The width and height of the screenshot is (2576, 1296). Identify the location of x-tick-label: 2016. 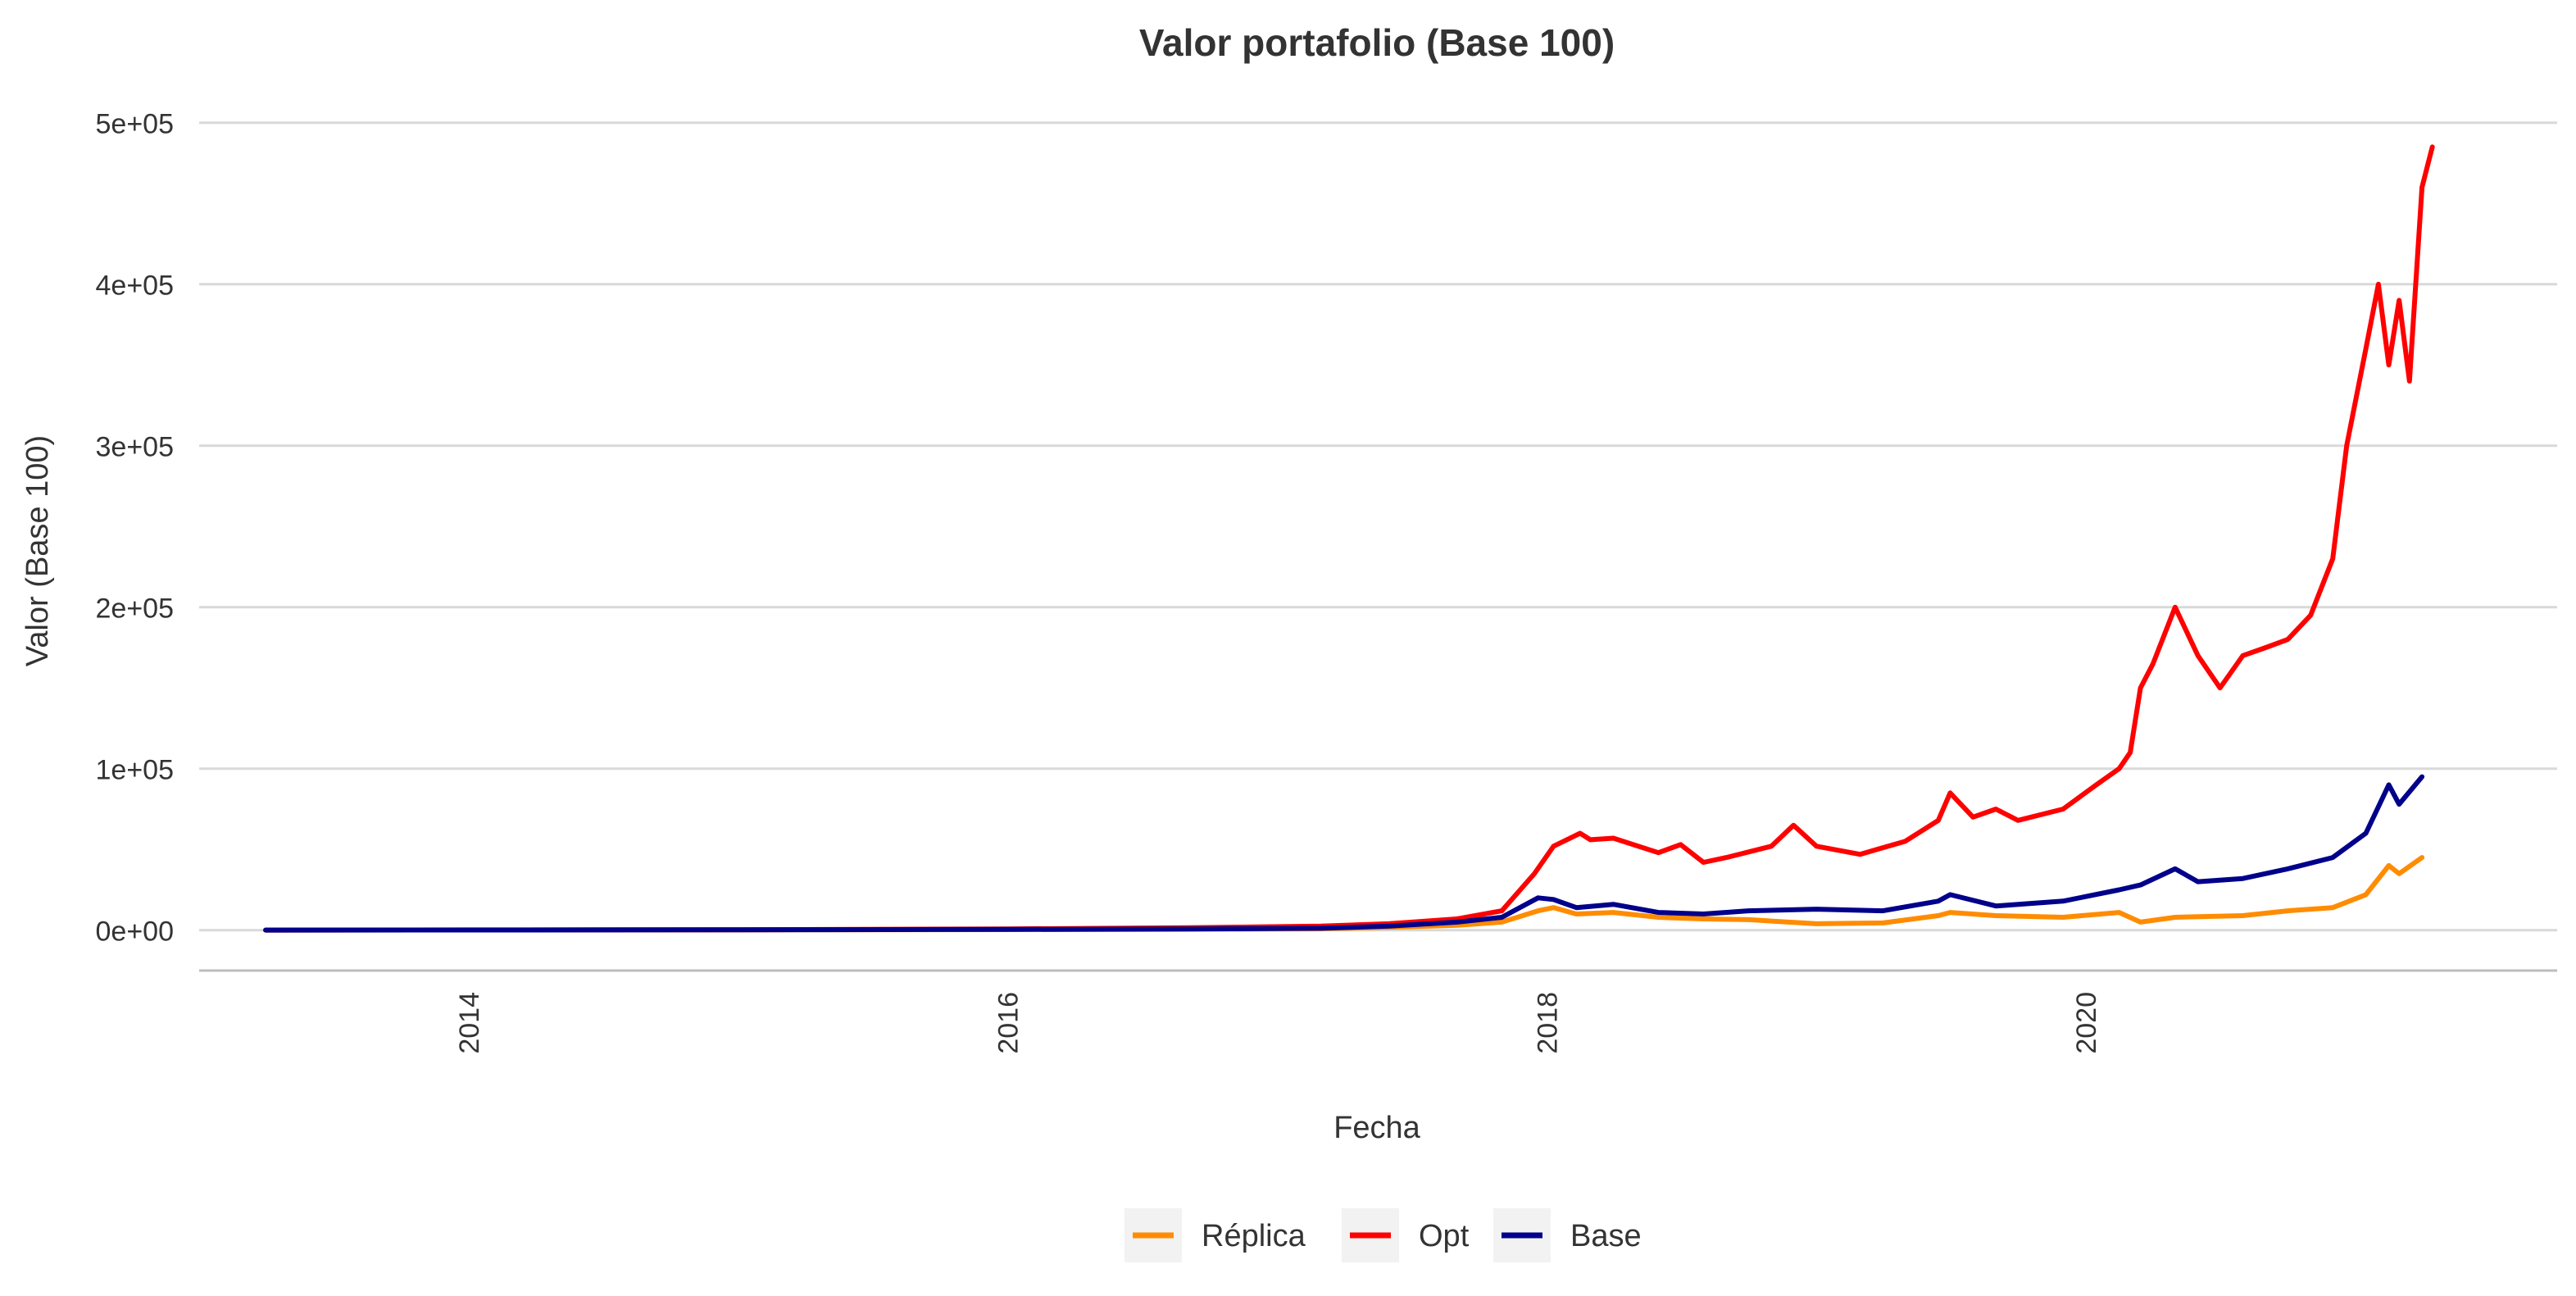
(1008, 1023).